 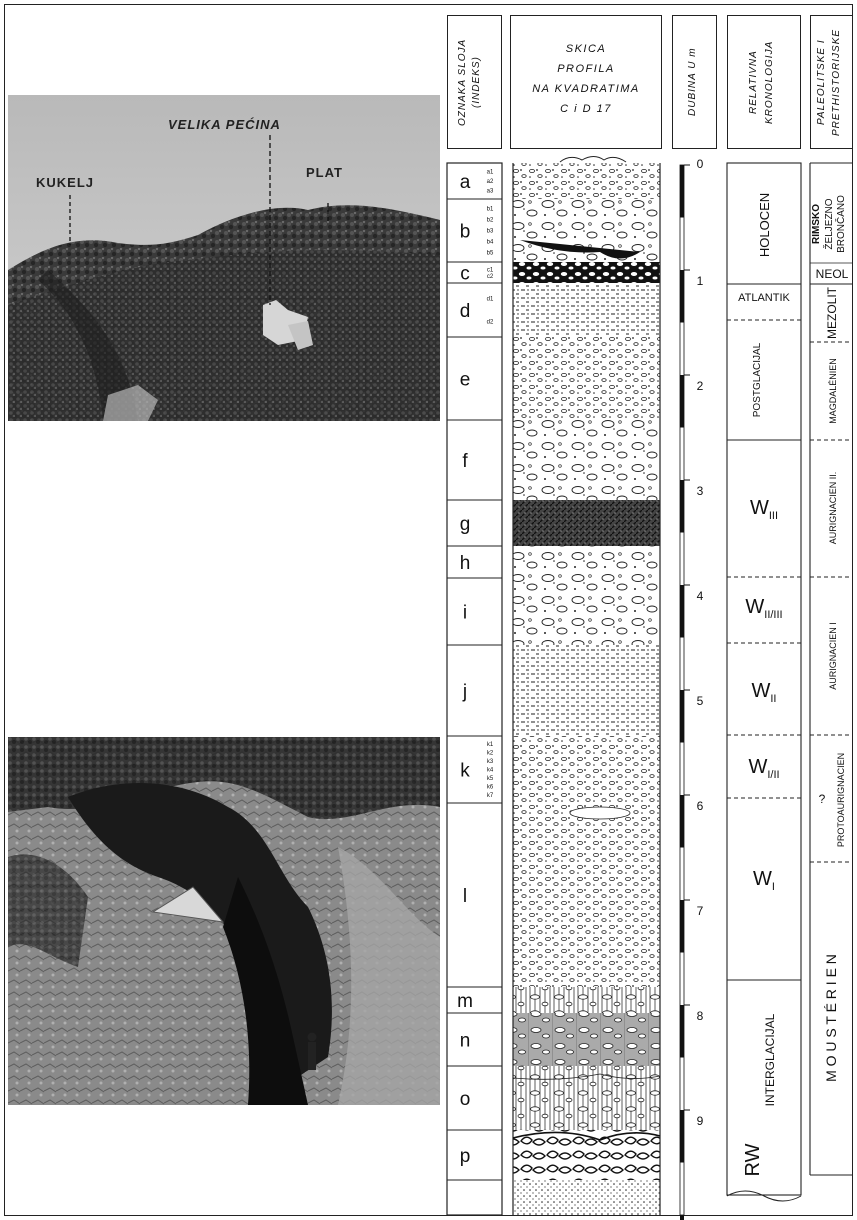 I want to click on sketch-stone-block, so click(x=600, y=813).